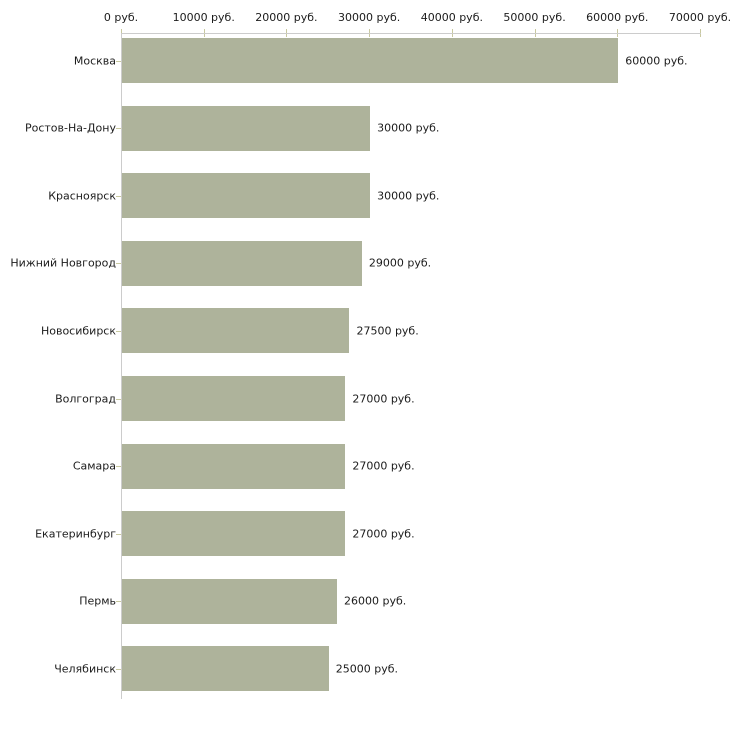  Describe the element at coordinates (94, 466) in the screenshot. I see `category-label: Самара` at that location.